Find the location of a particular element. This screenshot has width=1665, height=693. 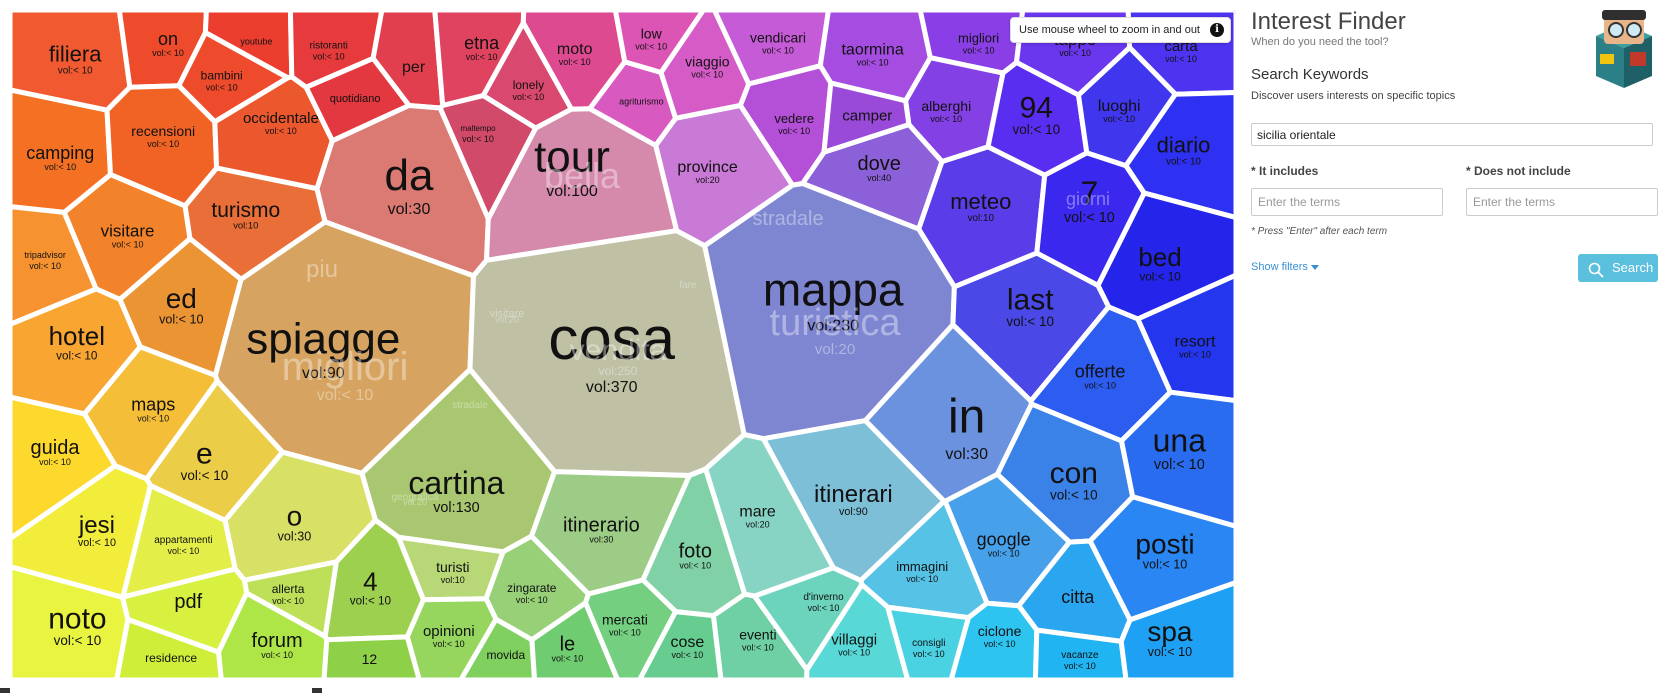

show-filters-link: Show filters is located at coordinates (1285, 267).